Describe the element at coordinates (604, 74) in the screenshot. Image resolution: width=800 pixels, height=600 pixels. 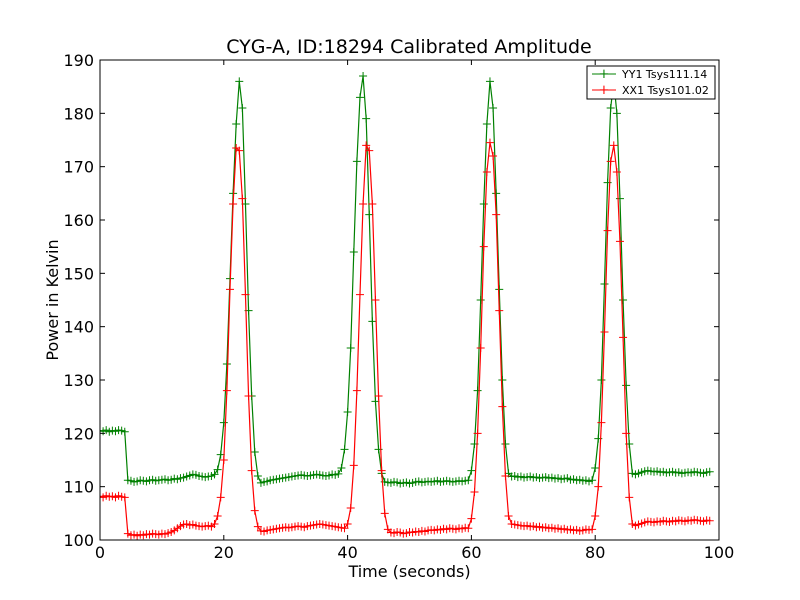
I see `legend-marker-yy1: +` at that location.